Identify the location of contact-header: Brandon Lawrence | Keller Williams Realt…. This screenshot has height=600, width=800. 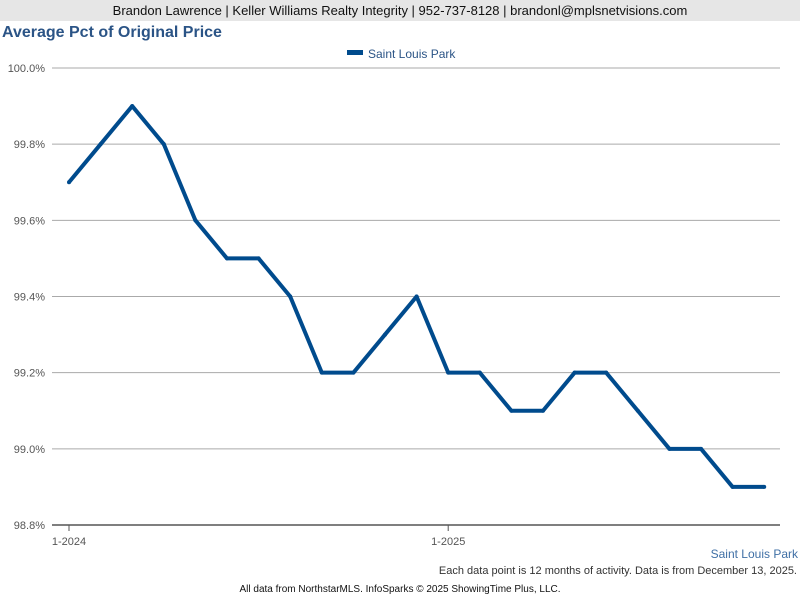
(400, 10).